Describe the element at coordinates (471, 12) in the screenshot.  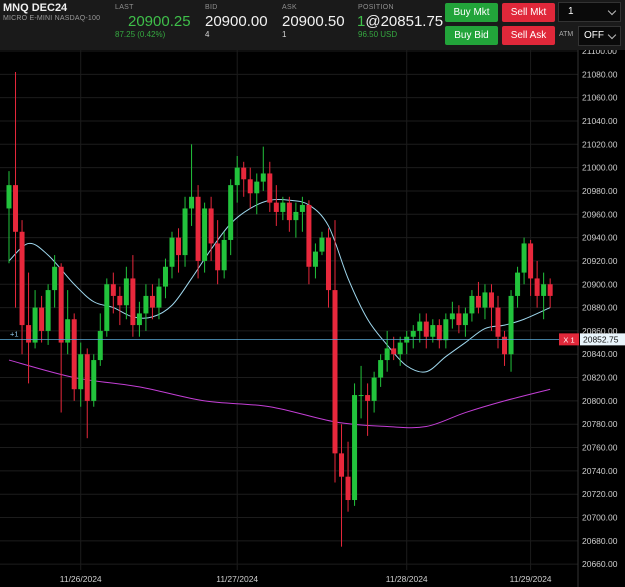
I see `buy-market-button: Buy Mkt` at that location.